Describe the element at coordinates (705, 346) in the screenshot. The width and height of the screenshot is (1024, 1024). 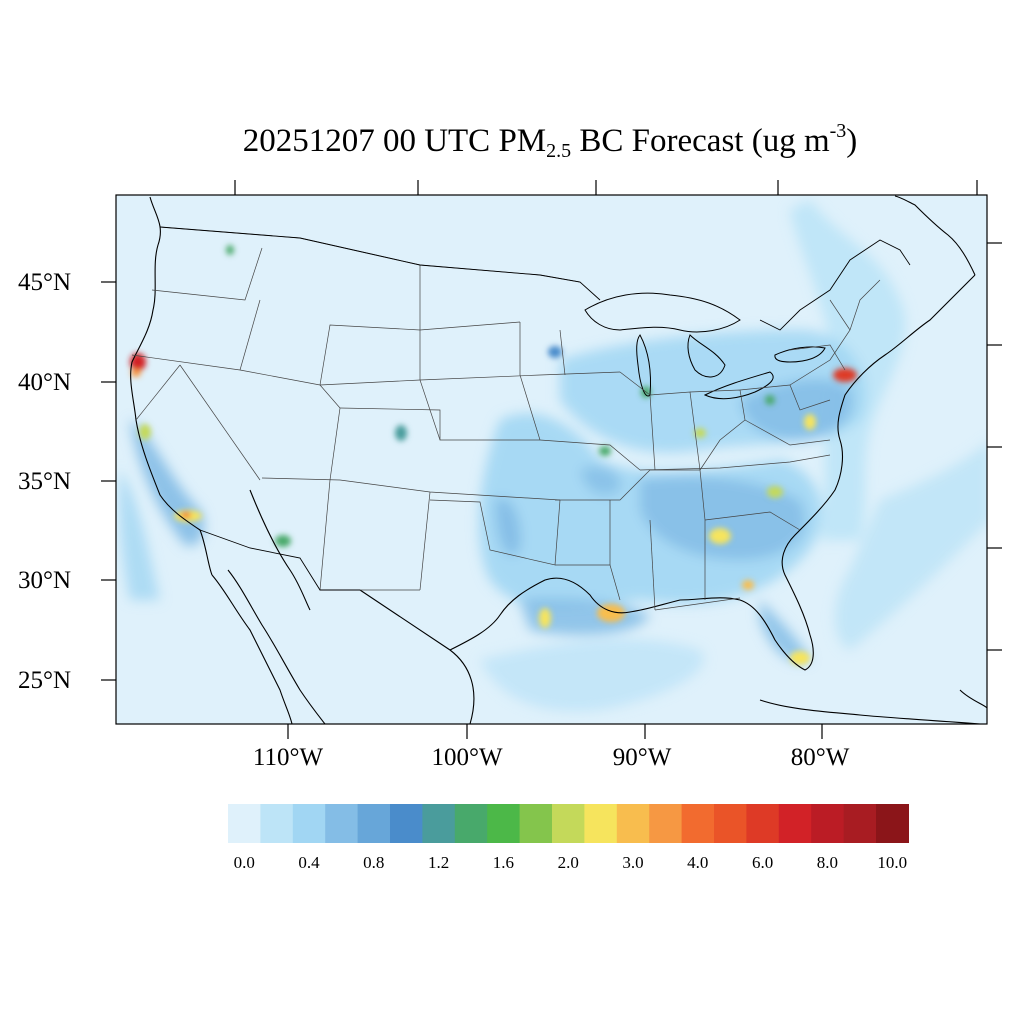
I see `great-lakes` at that location.